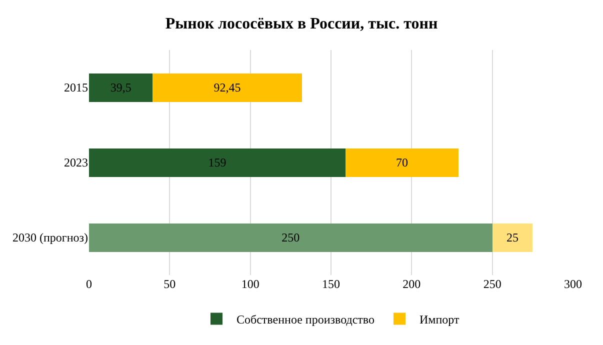 This screenshot has width=603, height=345. I want to click on chart-title: Рынок лососёвых в России, тыс. тонн, so click(301, 23).